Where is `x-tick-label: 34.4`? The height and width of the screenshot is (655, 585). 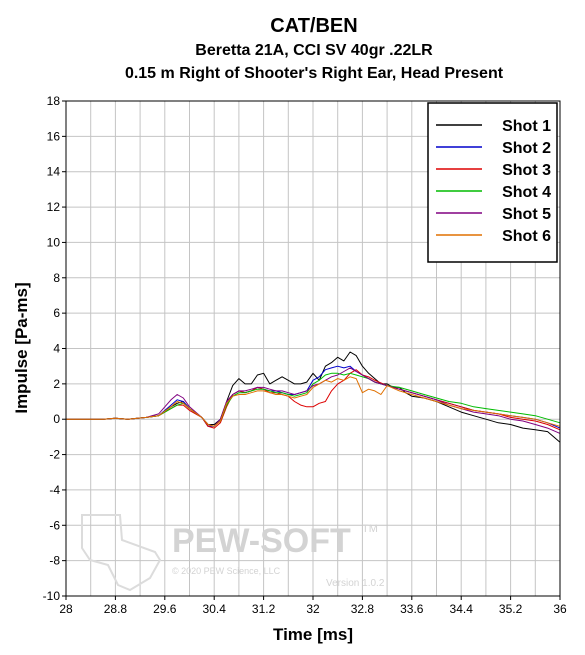
x-tick-label: 34.4 is located at coordinates (462, 609).